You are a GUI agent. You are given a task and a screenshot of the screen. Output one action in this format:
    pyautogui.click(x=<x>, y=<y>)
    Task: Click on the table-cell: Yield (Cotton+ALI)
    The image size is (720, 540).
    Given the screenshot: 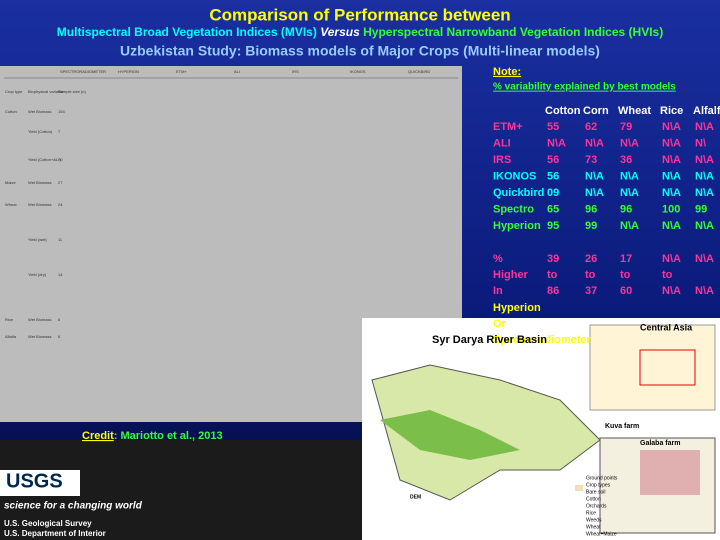 What is the action you would take?
    pyautogui.click(x=44, y=159)
    